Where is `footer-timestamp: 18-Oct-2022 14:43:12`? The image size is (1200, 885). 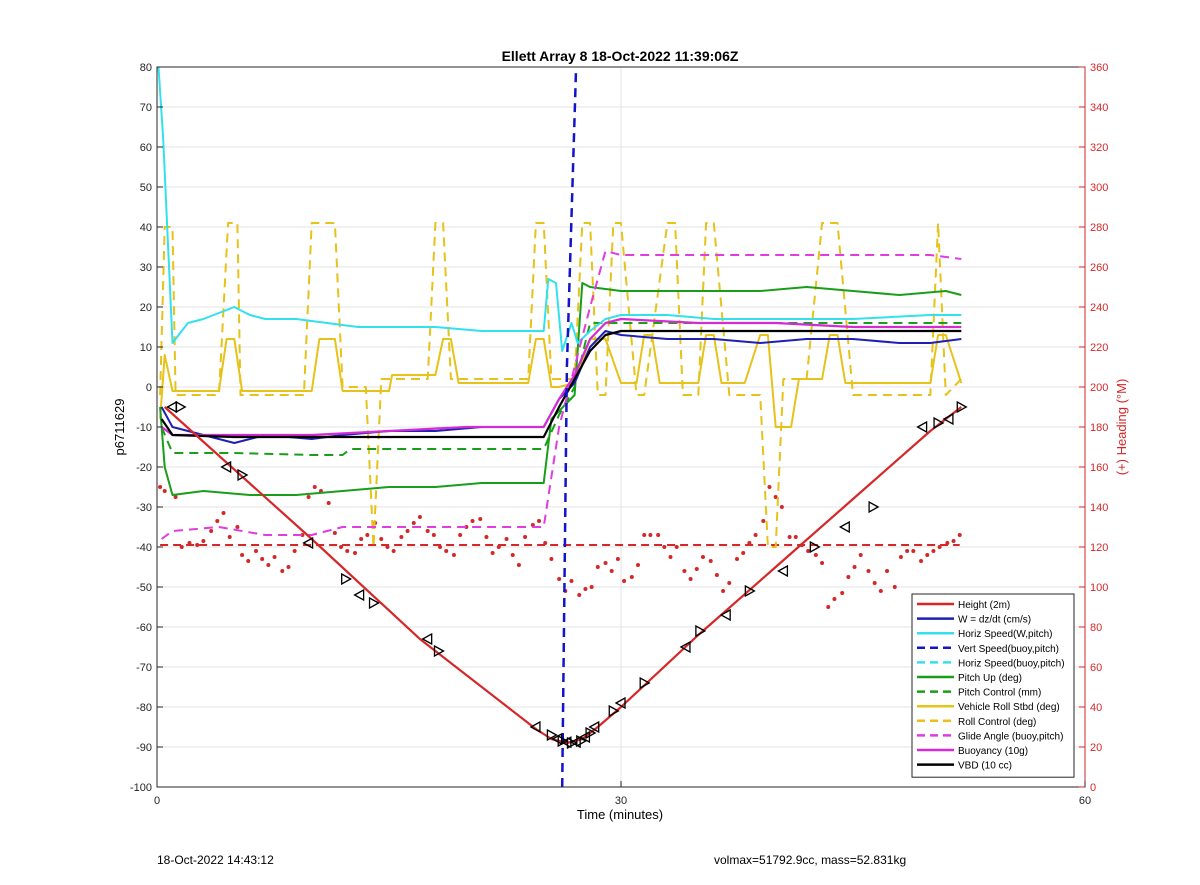 footer-timestamp: 18-Oct-2022 14:43:12 is located at coordinates (215, 860).